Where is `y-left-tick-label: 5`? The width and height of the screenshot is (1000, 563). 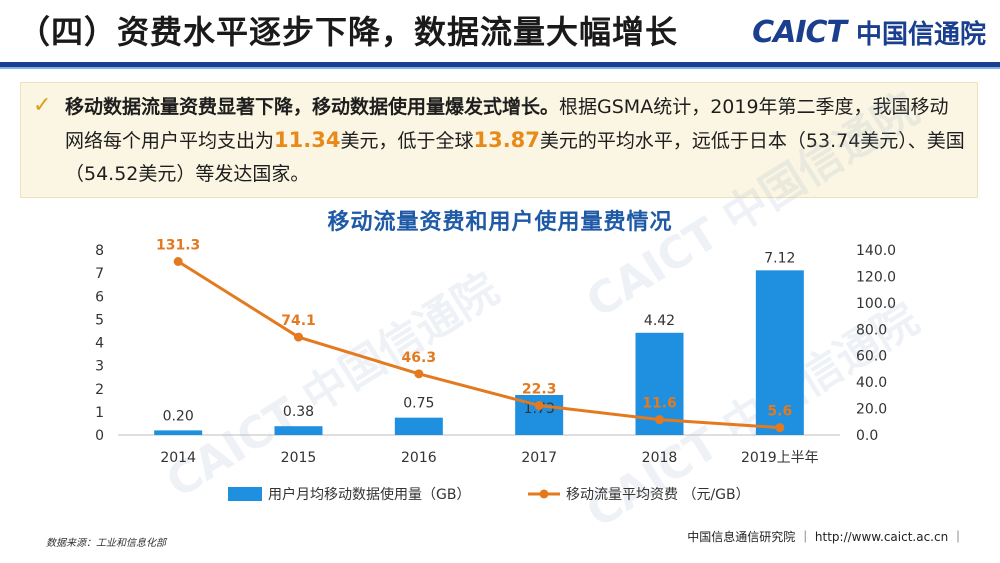
y-left-tick-label: 5 is located at coordinates (99, 320).